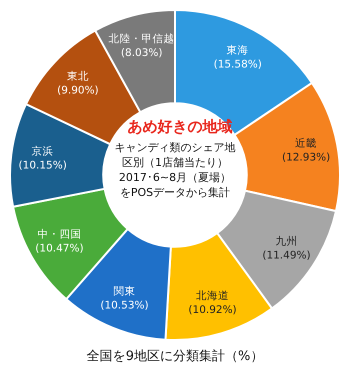 The height and width of the screenshot is (380, 350). I want to click on slice-label: 九州, so click(286, 241).